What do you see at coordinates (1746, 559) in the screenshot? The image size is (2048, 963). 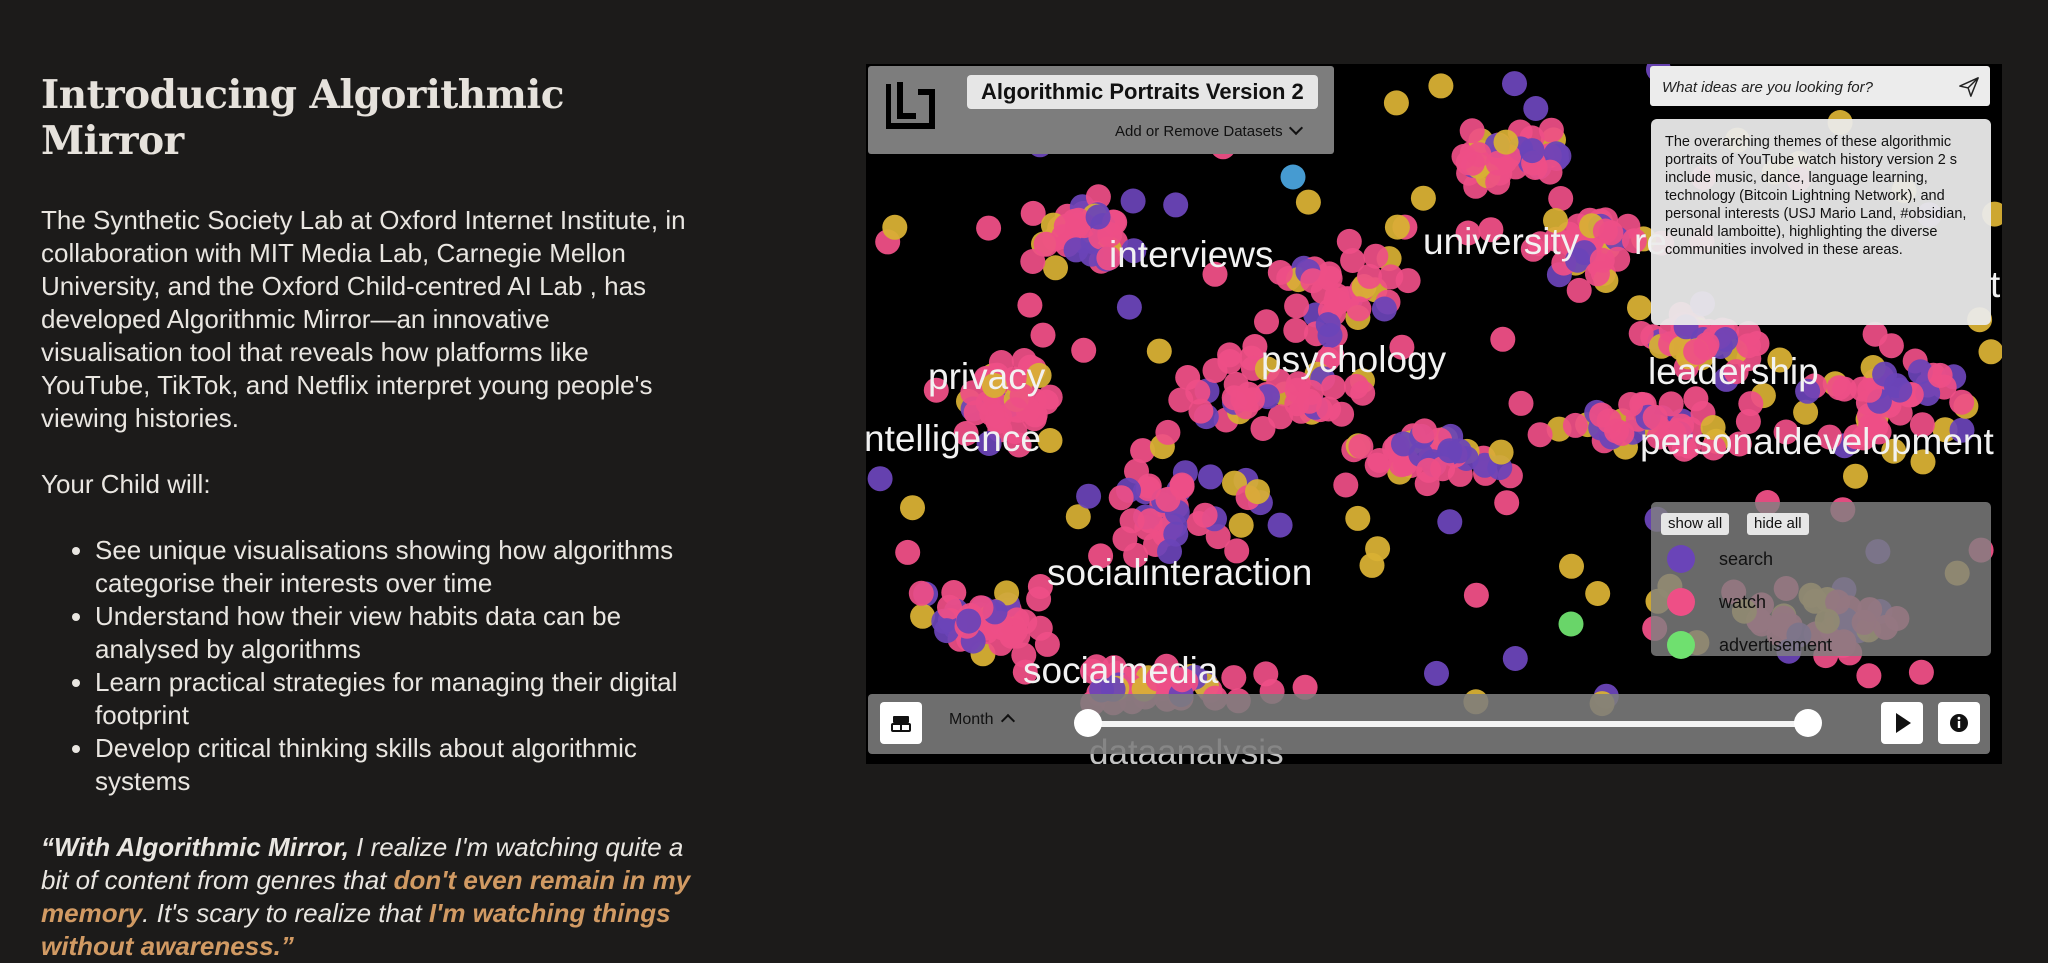 I see `legend-label: search` at bounding box center [1746, 559].